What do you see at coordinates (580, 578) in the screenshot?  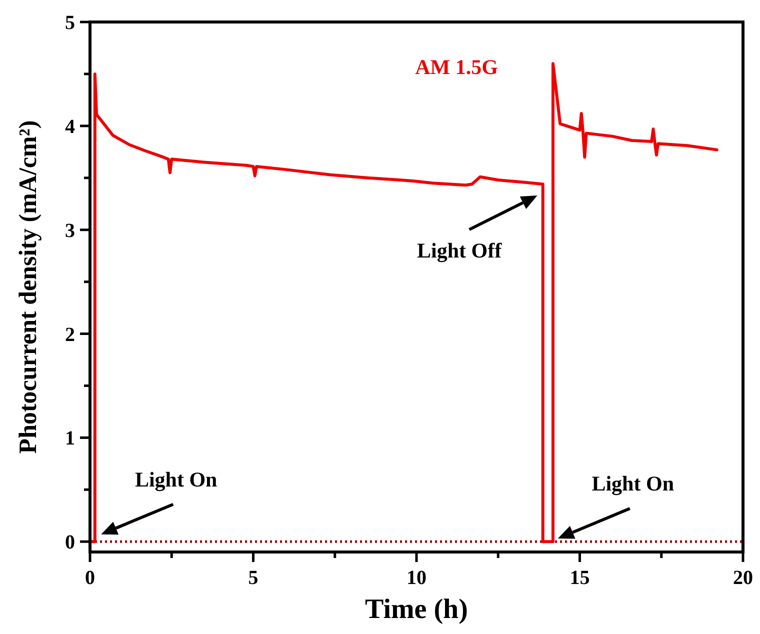 I see `x-tick-label: 15` at bounding box center [580, 578].